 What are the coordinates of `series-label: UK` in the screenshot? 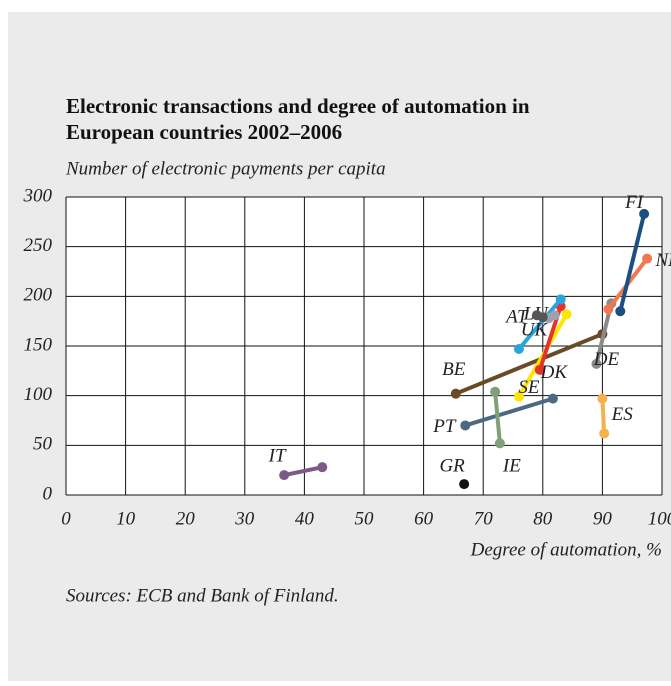 It's located at (535, 329).